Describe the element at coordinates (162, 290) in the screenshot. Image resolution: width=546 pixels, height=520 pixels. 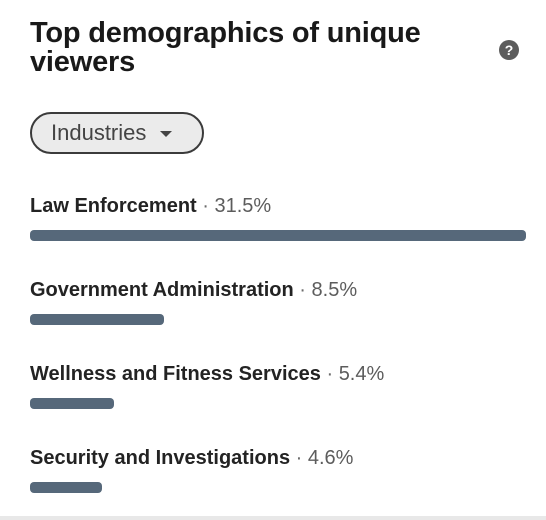
I see `metric-name: Government Administration` at that location.